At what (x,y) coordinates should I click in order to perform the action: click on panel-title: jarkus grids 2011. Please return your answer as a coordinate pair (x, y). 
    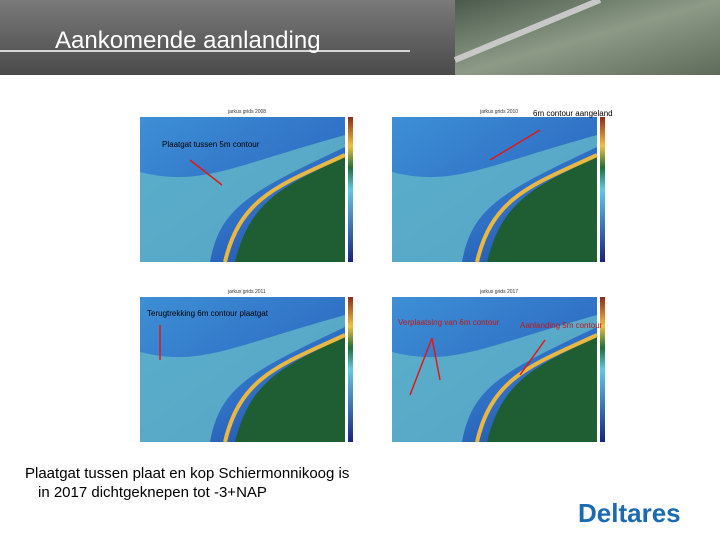
    Looking at the image, I should click on (246, 292).